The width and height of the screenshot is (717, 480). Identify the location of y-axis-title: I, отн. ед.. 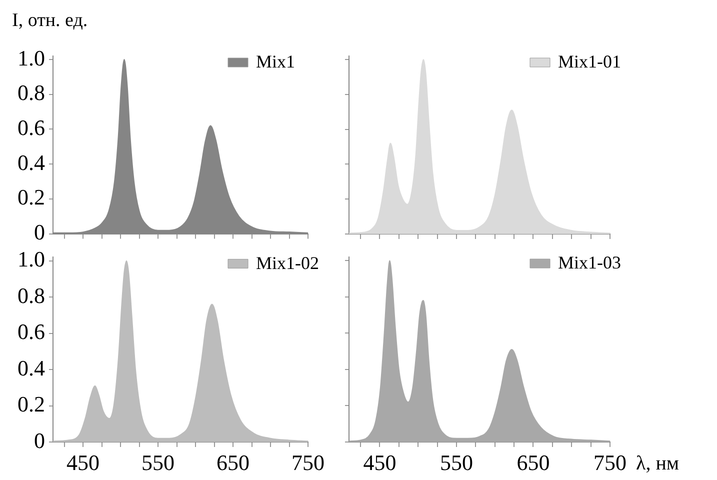
(50, 20).